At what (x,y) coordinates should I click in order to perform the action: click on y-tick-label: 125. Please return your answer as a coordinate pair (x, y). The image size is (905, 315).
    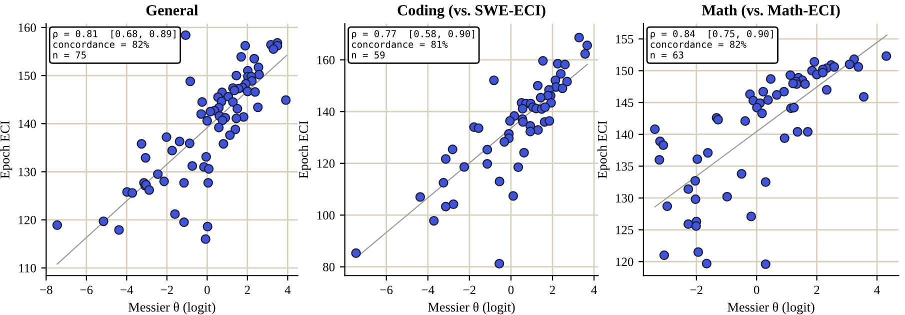
    Looking at the image, I should click on (625, 230).